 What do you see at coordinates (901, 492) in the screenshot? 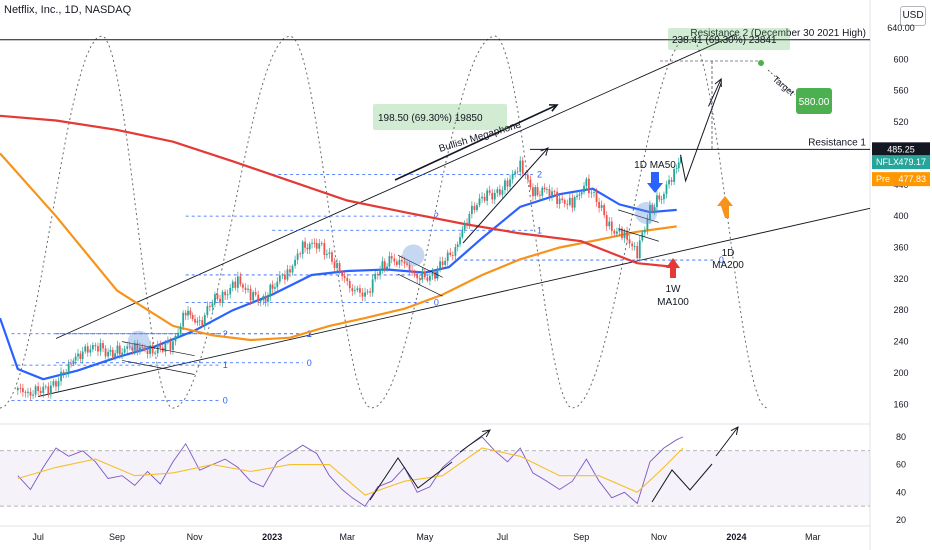
I see `rsi-tick-label: 40` at bounding box center [901, 492].